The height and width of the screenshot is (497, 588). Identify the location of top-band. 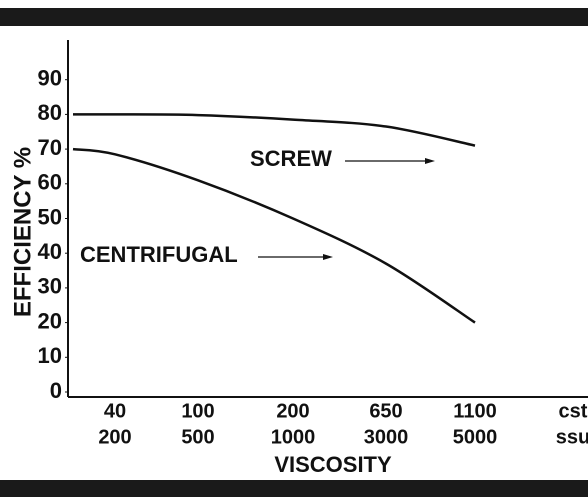
(294, 17).